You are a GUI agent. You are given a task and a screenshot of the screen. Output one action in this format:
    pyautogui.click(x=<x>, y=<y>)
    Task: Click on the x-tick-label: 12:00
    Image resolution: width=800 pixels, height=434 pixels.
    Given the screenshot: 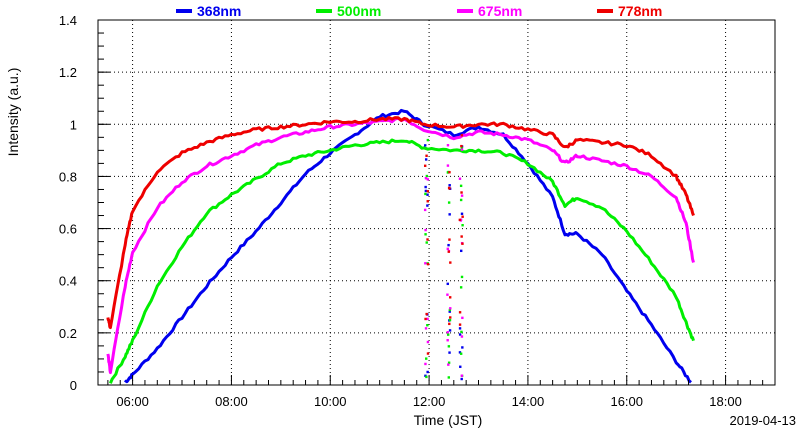 What is the action you would take?
    pyautogui.click(x=429, y=401)
    